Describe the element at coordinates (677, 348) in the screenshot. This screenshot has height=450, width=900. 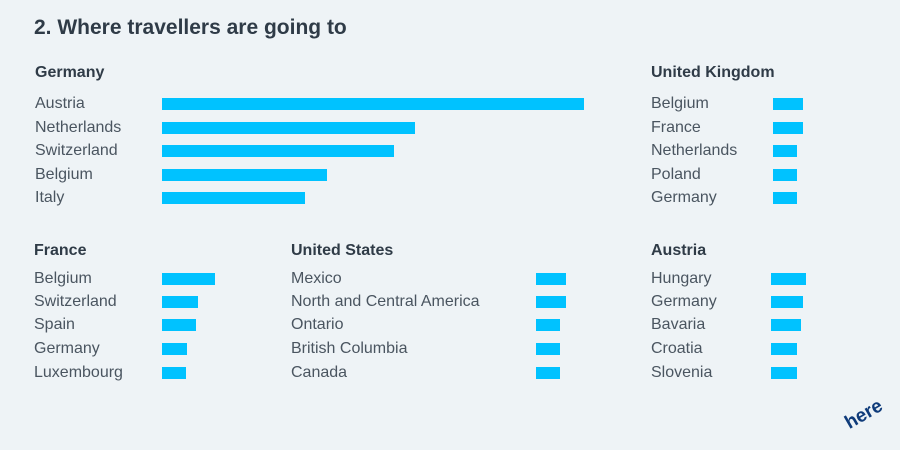
I see `category-label: Croatia` at that location.